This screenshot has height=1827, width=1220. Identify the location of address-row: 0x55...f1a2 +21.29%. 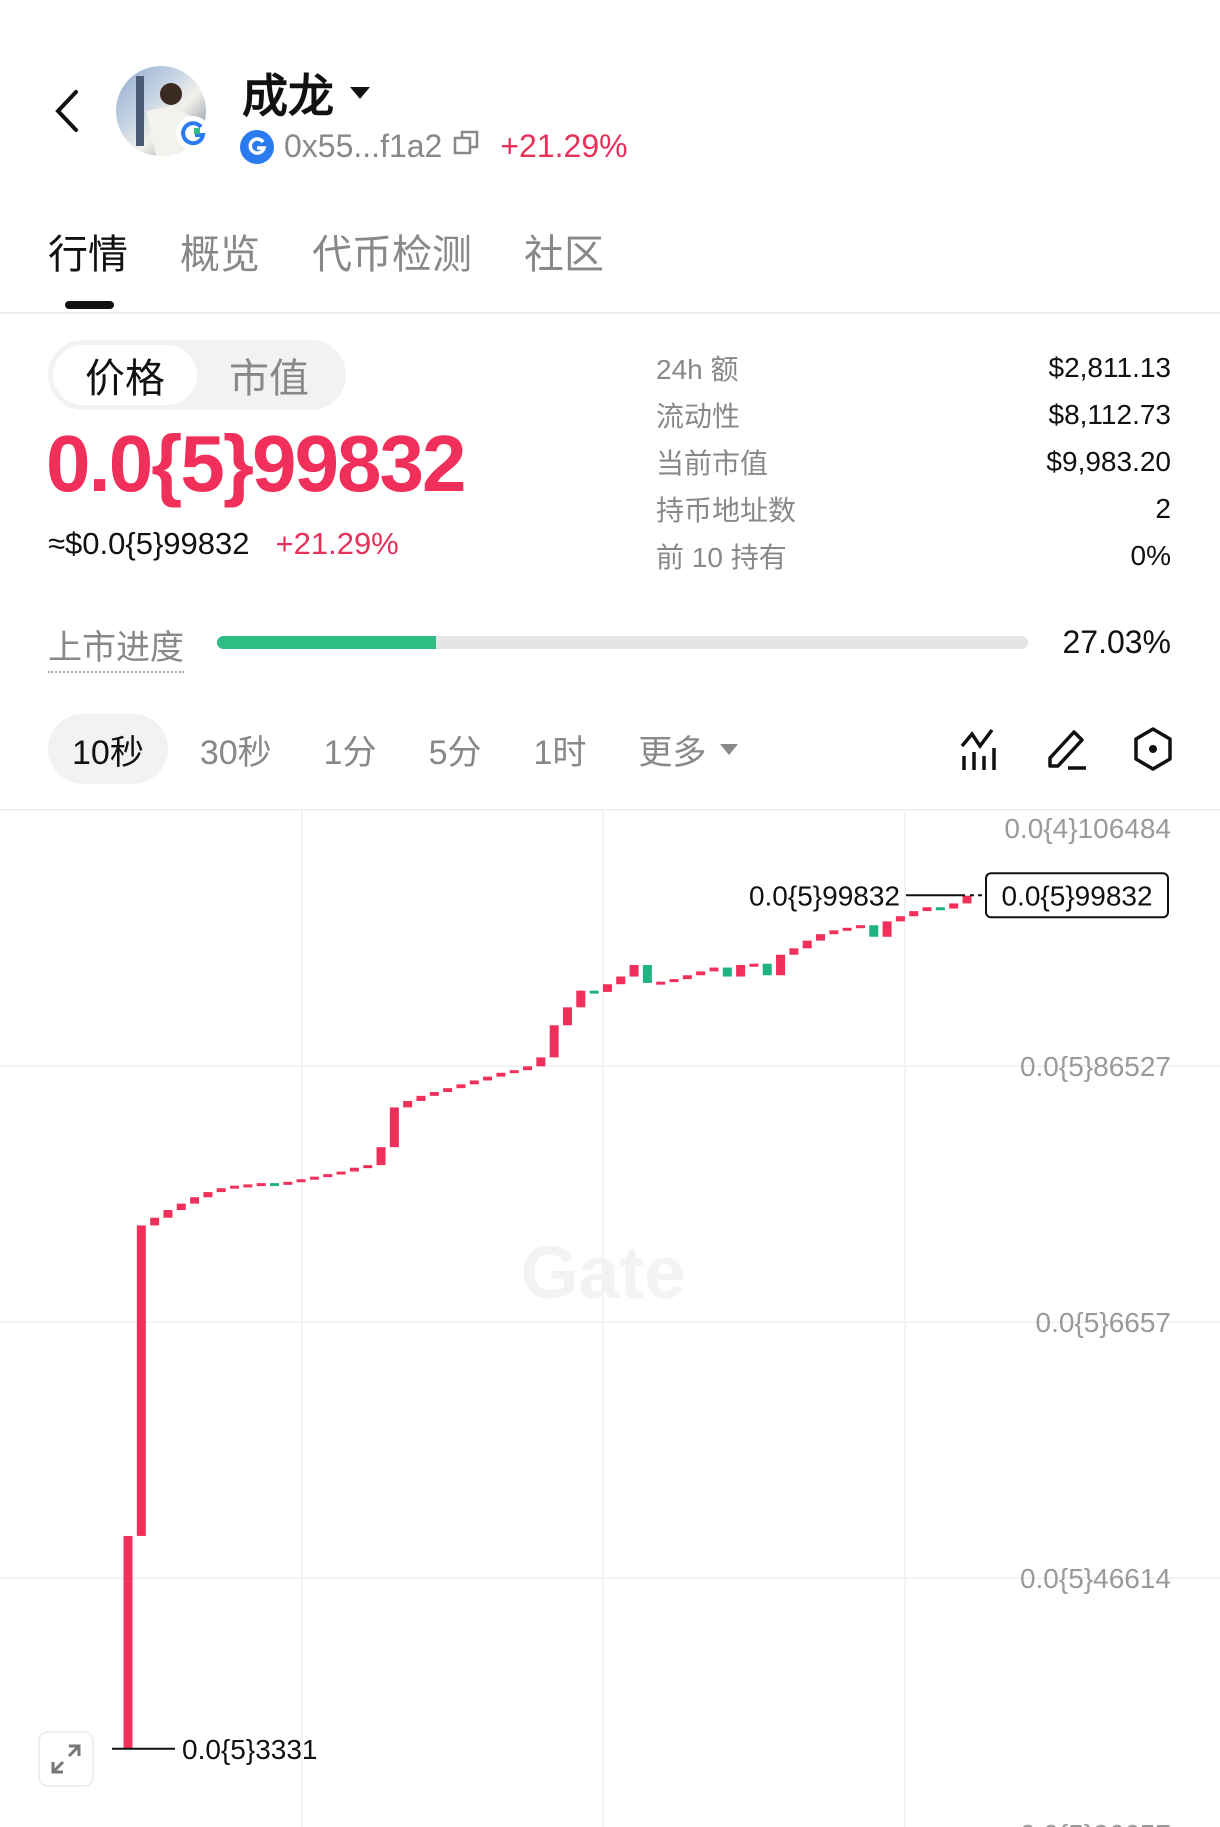
(434, 146).